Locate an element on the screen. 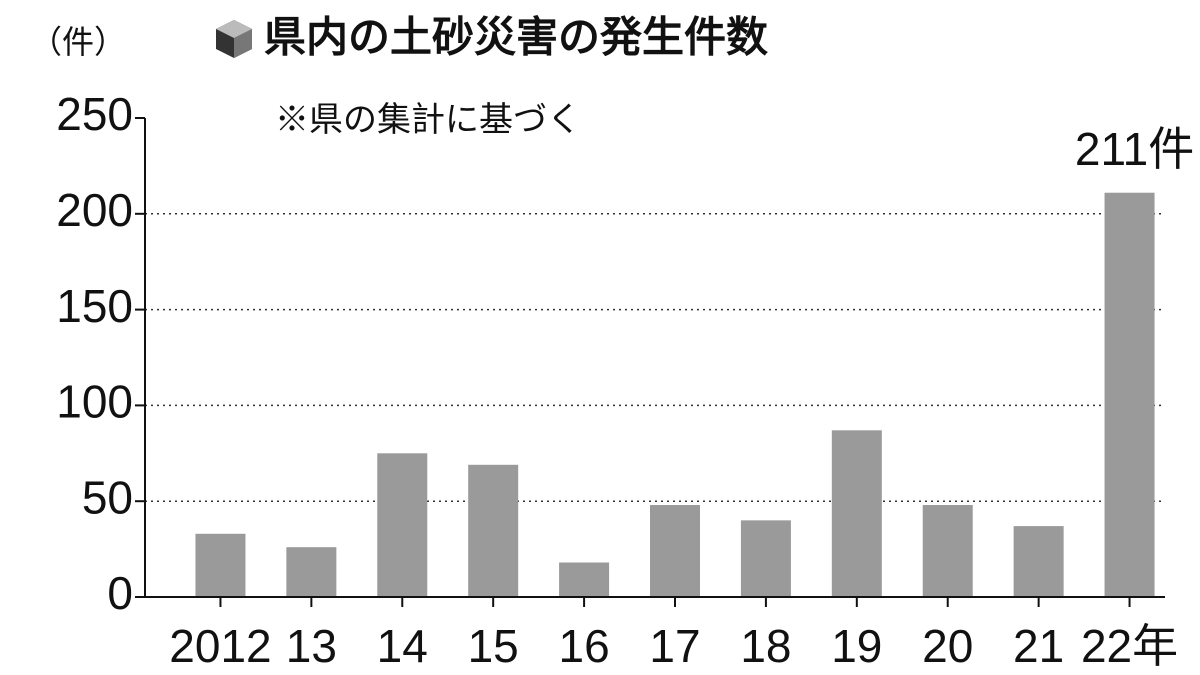 The image size is (1200, 675). x-tick-label: 17 is located at coordinates (674, 646).